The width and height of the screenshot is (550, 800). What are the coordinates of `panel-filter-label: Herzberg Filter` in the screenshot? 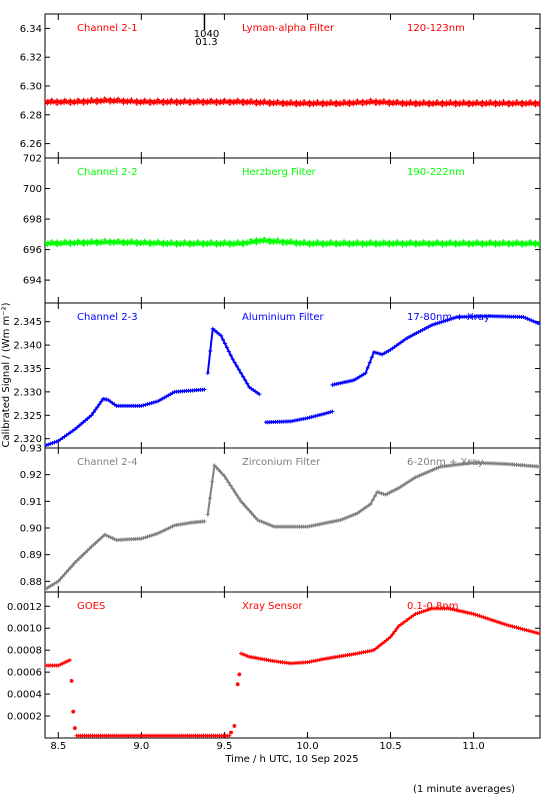 It's located at (279, 172).